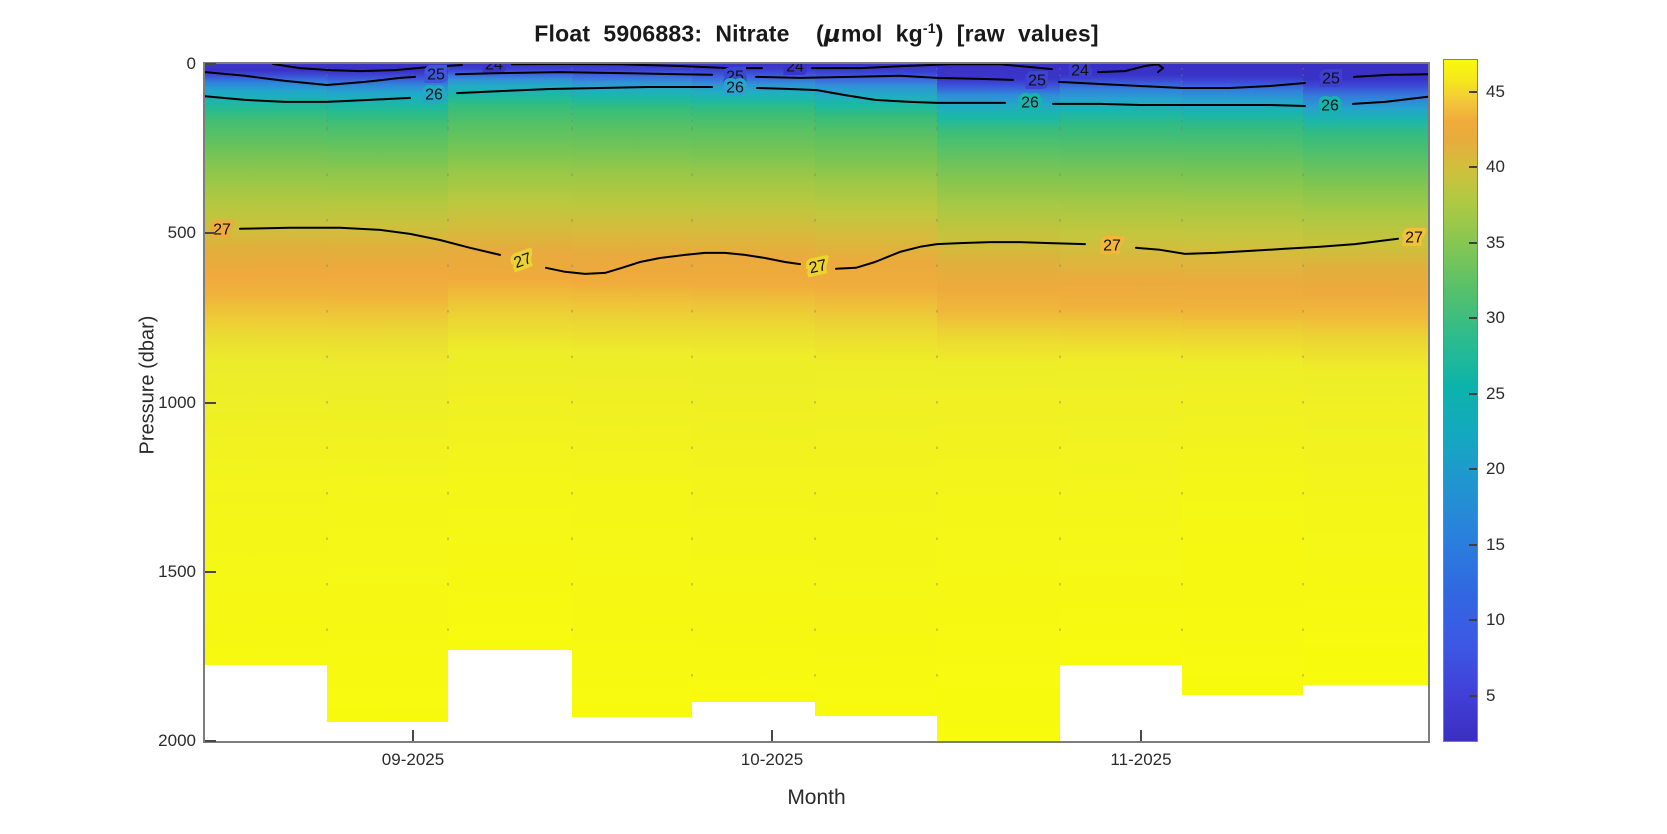 Image resolution: width=1667 pixels, height=834 pixels. What do you see at coordinates (1495, 393) in the screenshot?
I see `colorbar-tick-label: 25` at bounding box center [1495, 393].